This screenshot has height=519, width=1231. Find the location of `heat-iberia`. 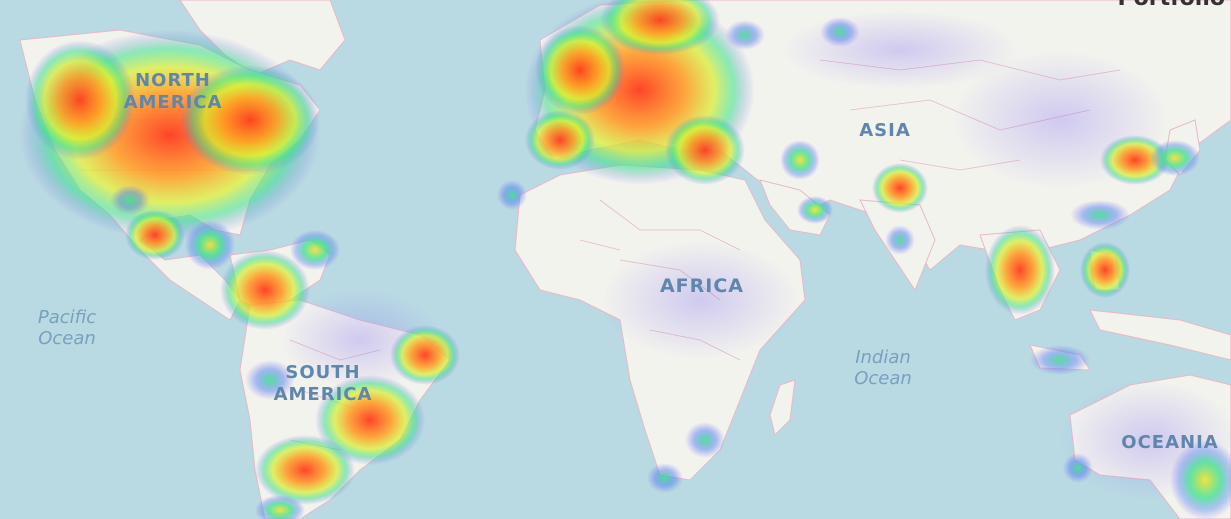

heat-iberia is located at coordinates (560, 140).